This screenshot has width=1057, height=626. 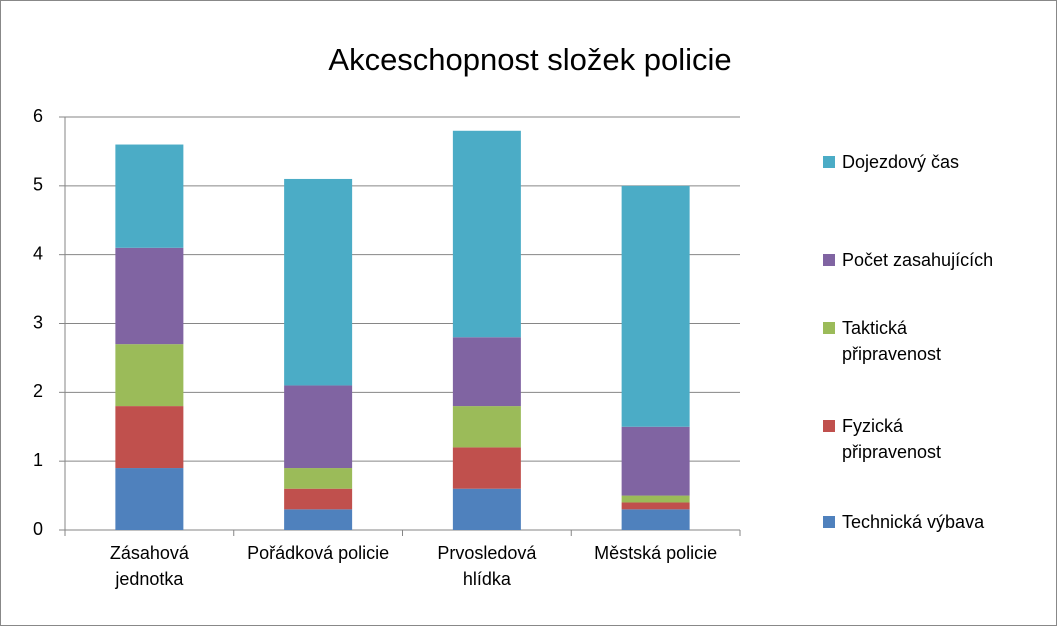 What do you see at coordinates (892, 341) in the screenshot?
I see `legend-label: Taktická připravenost` at bounding box center [892, 341].